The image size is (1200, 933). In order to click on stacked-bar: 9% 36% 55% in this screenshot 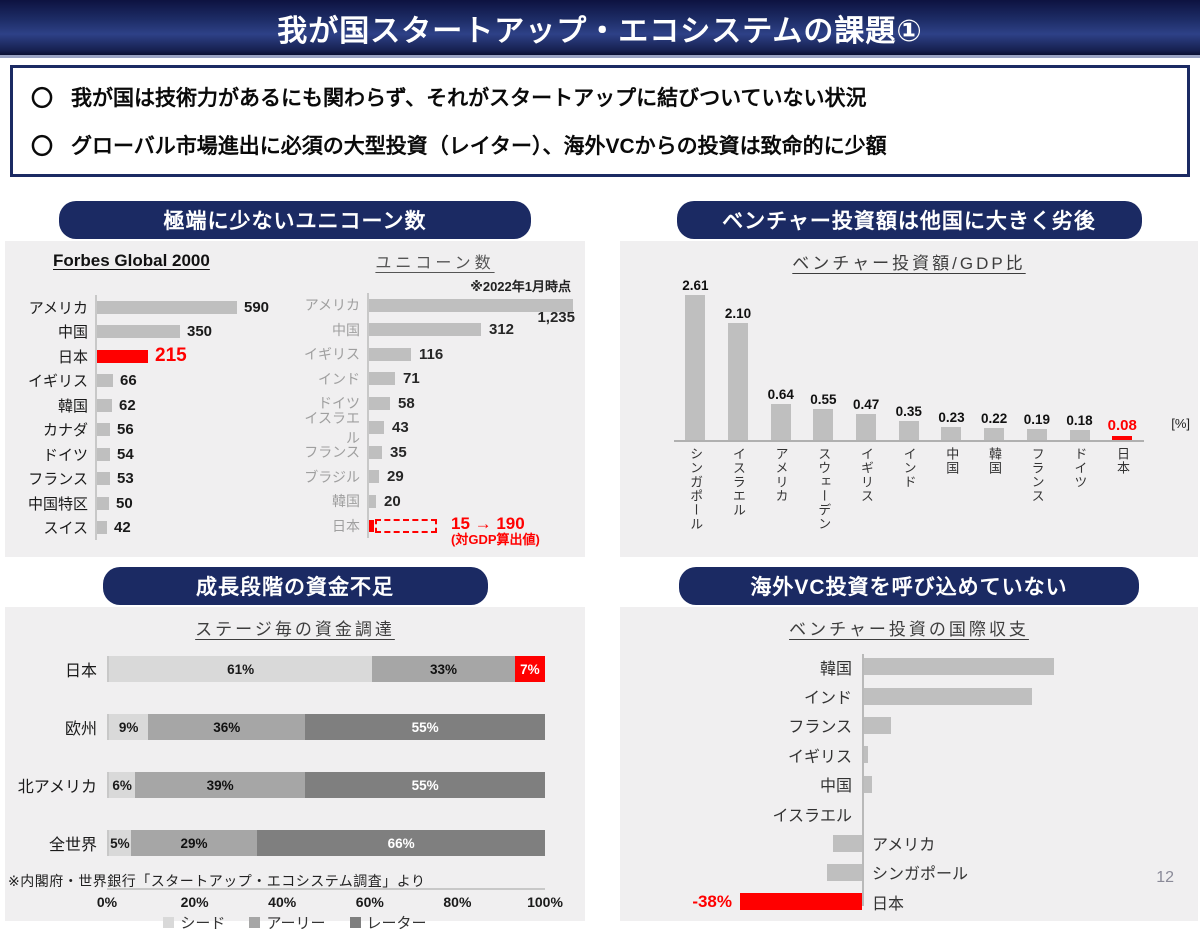, I will do `click(326, 727)`.